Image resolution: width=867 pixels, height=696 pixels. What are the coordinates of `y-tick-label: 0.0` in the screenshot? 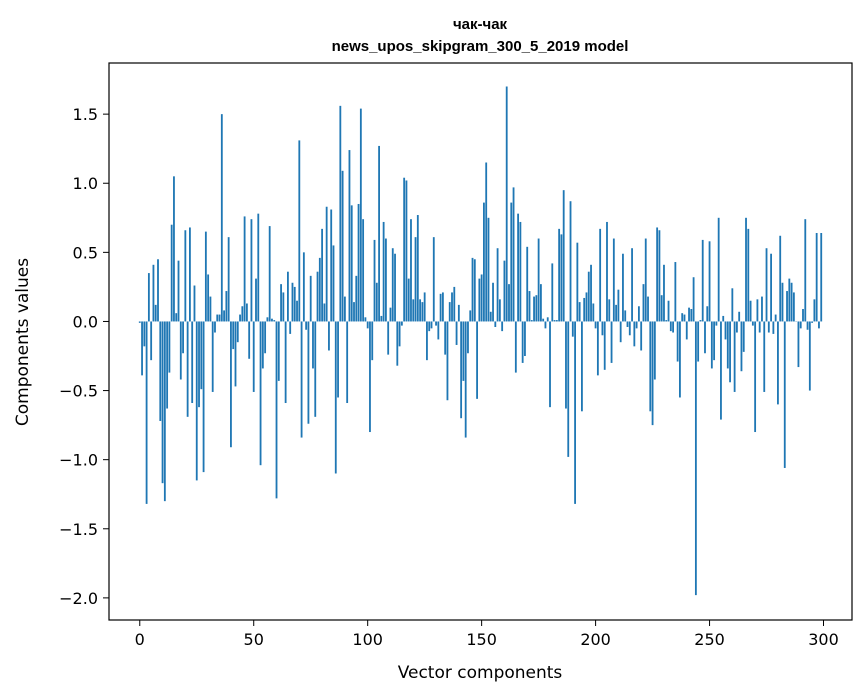 It's located at (85, 321).